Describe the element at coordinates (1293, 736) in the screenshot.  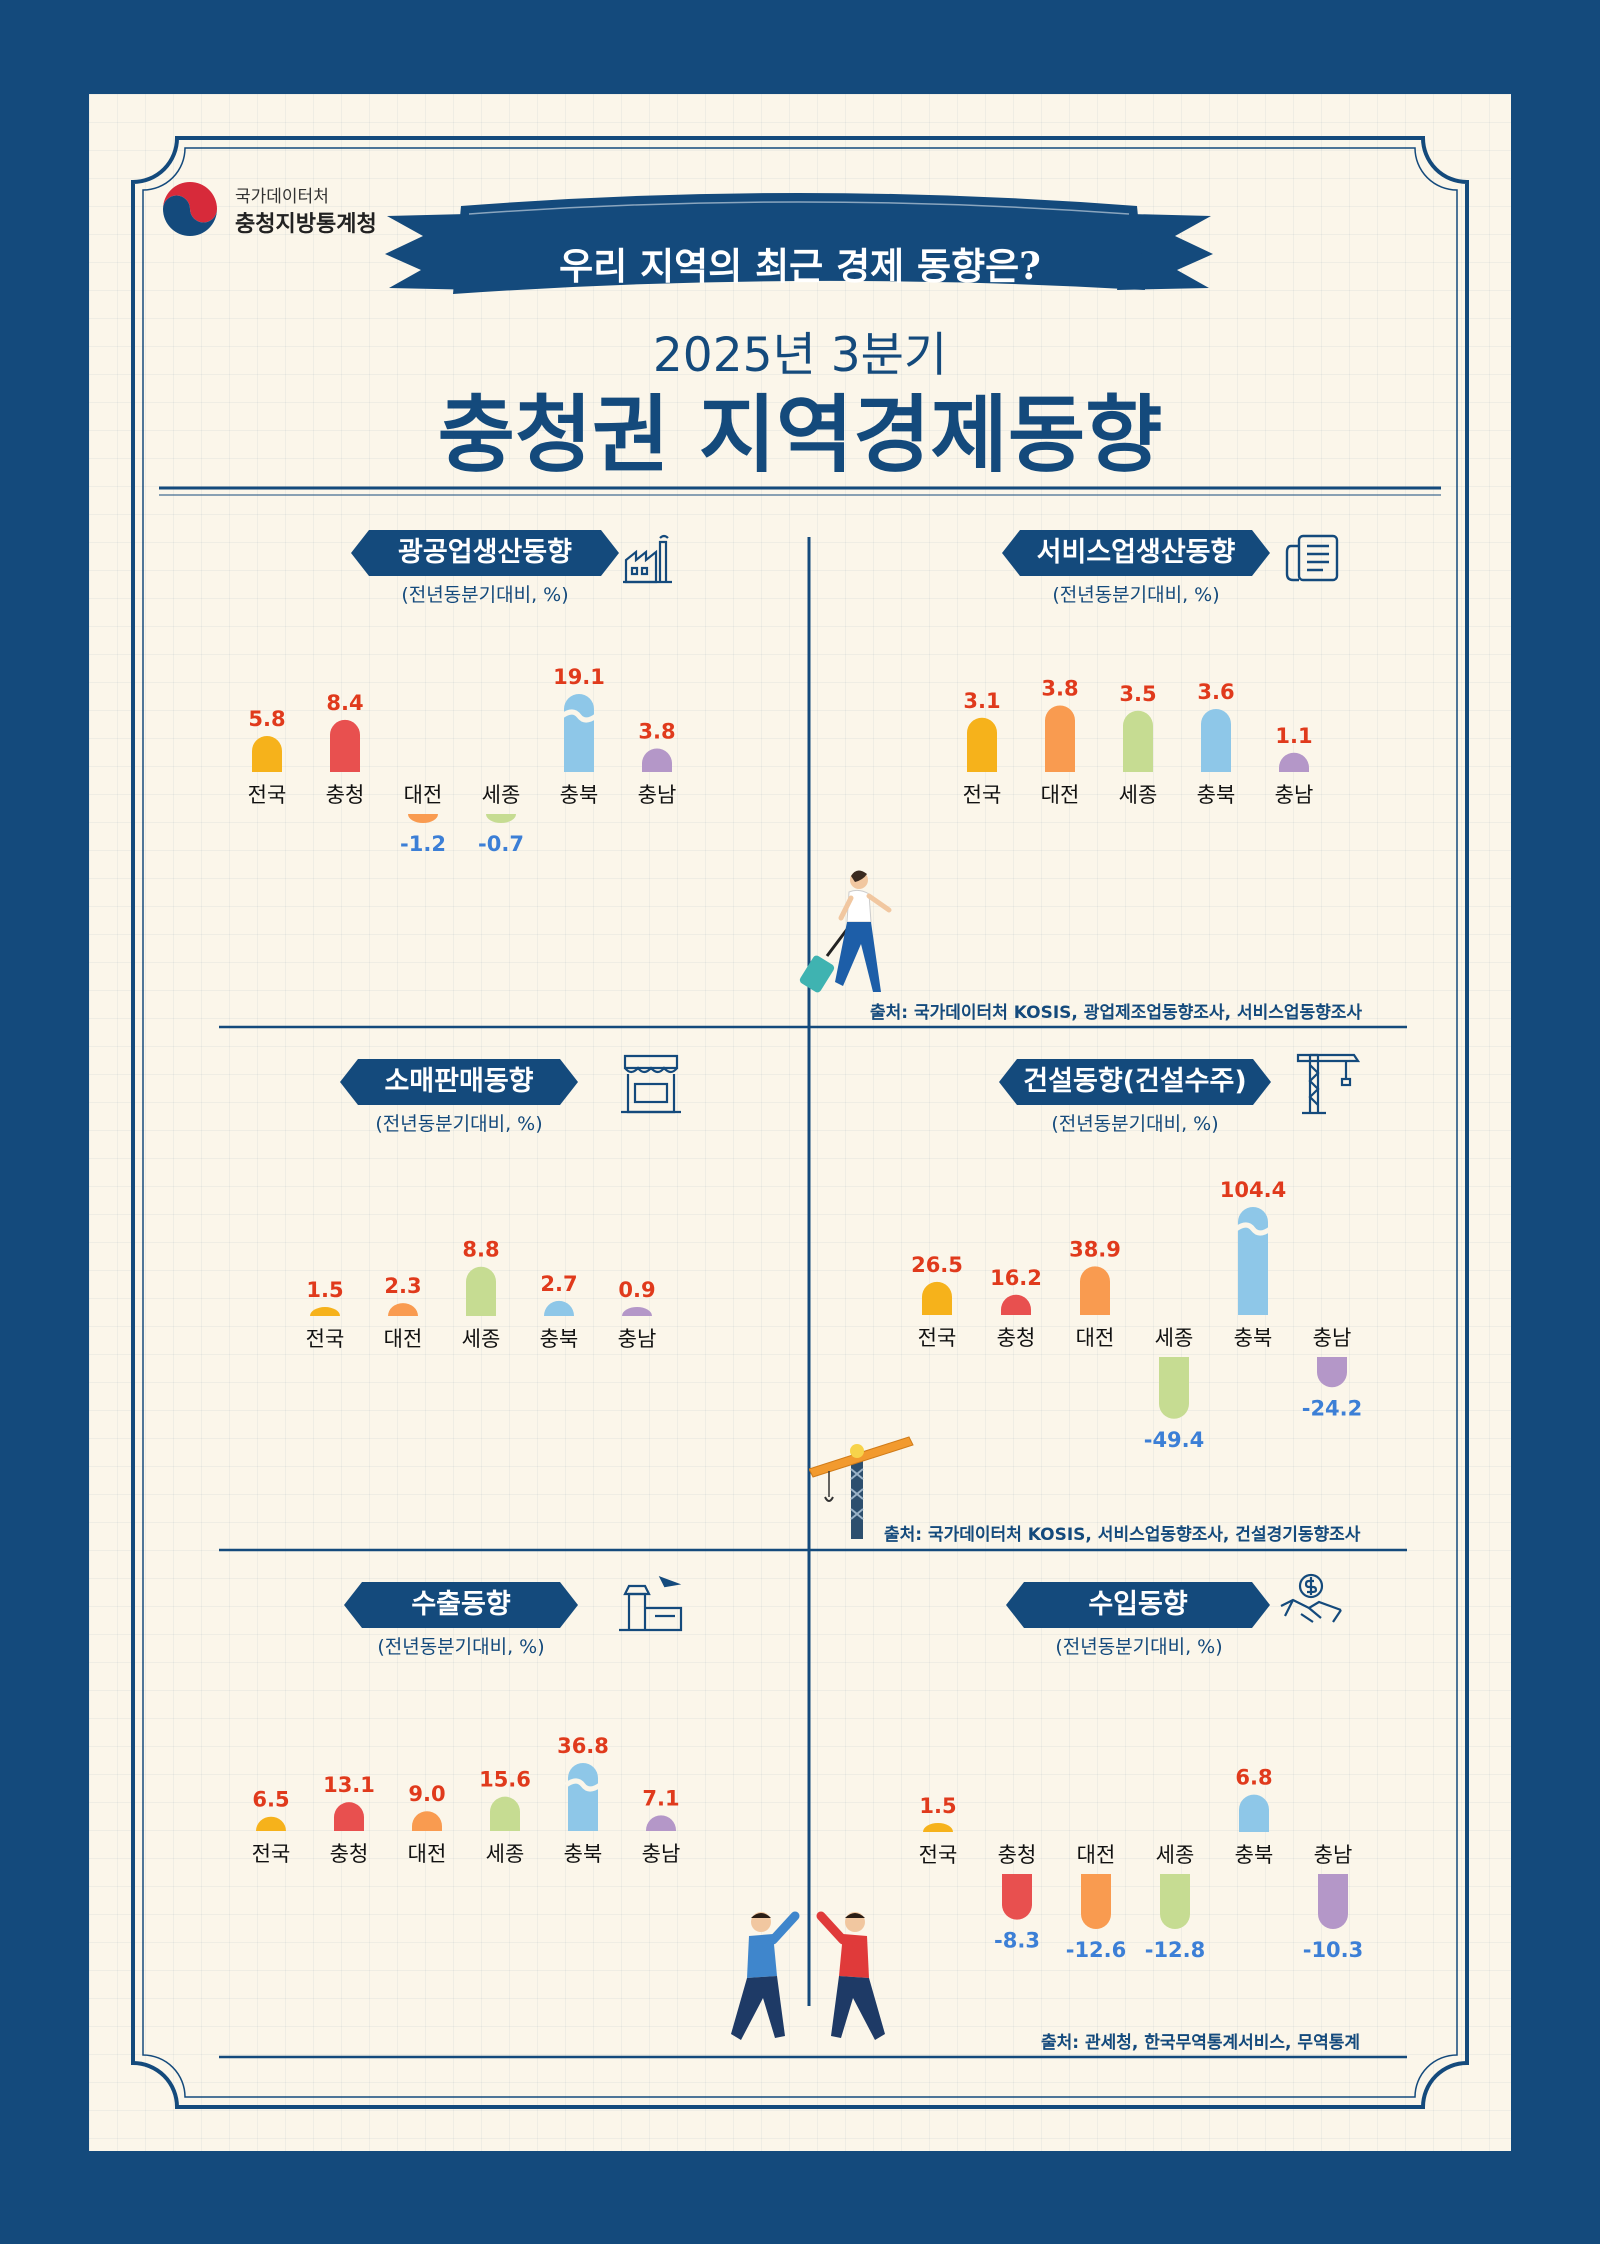
I see `value-label: 1.1` at that location.